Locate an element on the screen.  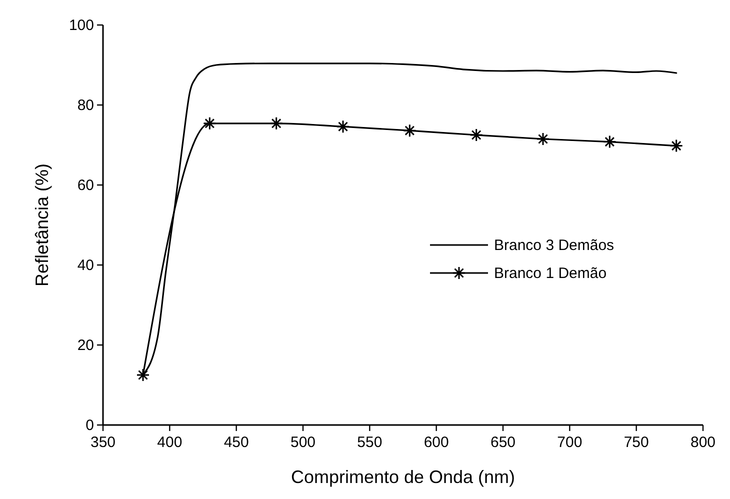
x-tick-label: 450 is located at coordinates (236, 442).